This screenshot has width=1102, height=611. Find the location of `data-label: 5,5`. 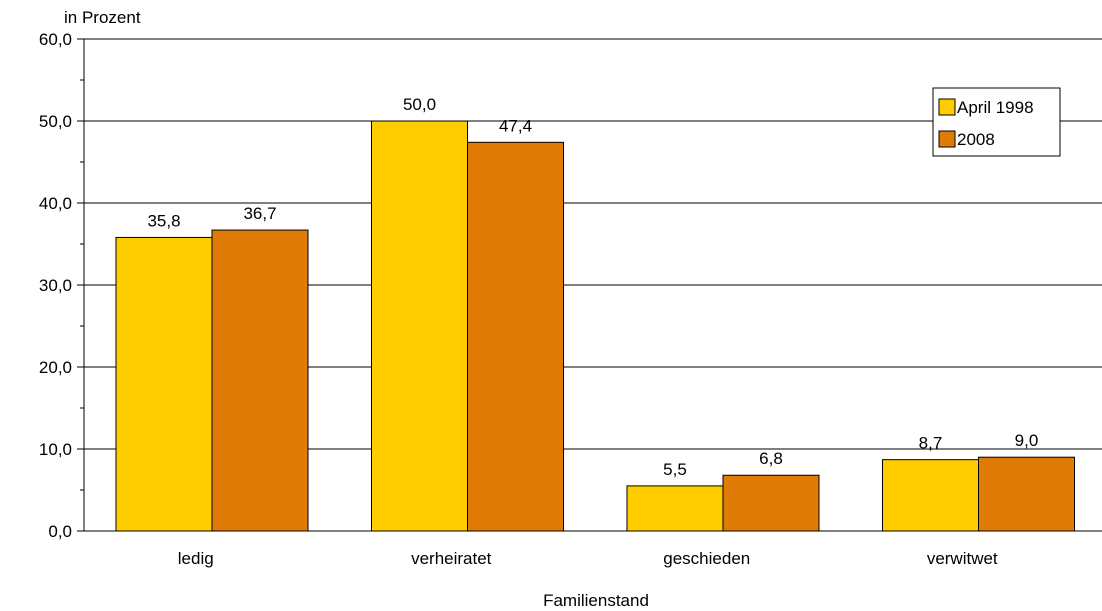

data-label: 5,5 is located at coordinates (675, 469).